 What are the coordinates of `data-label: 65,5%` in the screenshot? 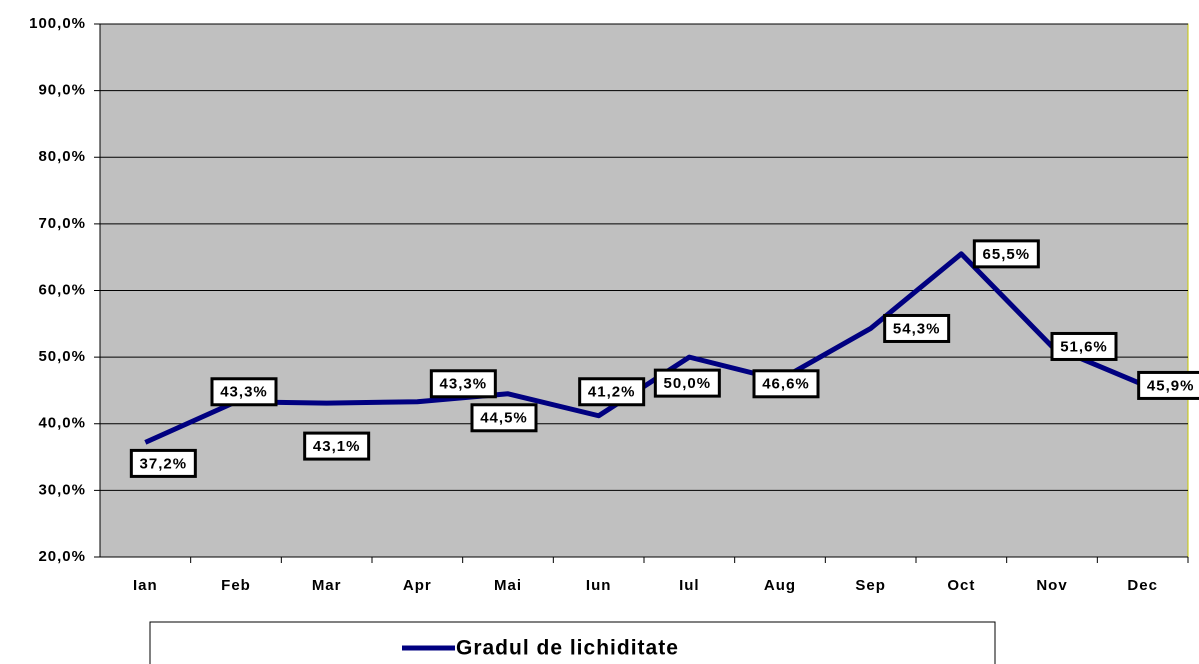 It's located at (1007, 254).